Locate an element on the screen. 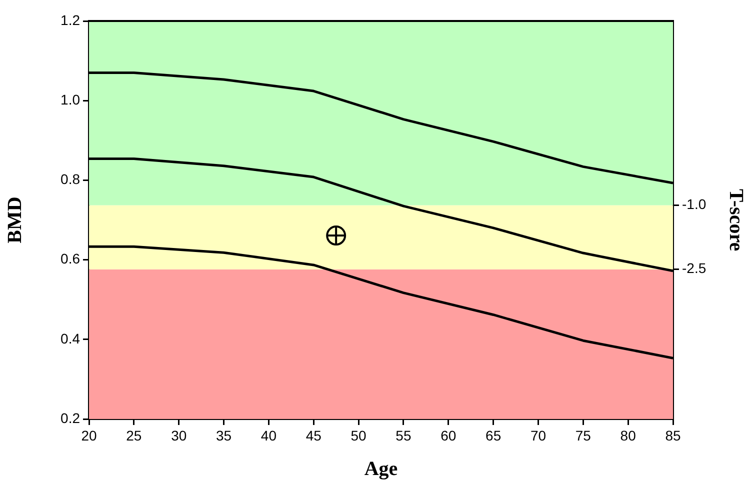 This screenshot has width=751, height=486. x-tick-label: 55 is located at coordinates (404, 435).